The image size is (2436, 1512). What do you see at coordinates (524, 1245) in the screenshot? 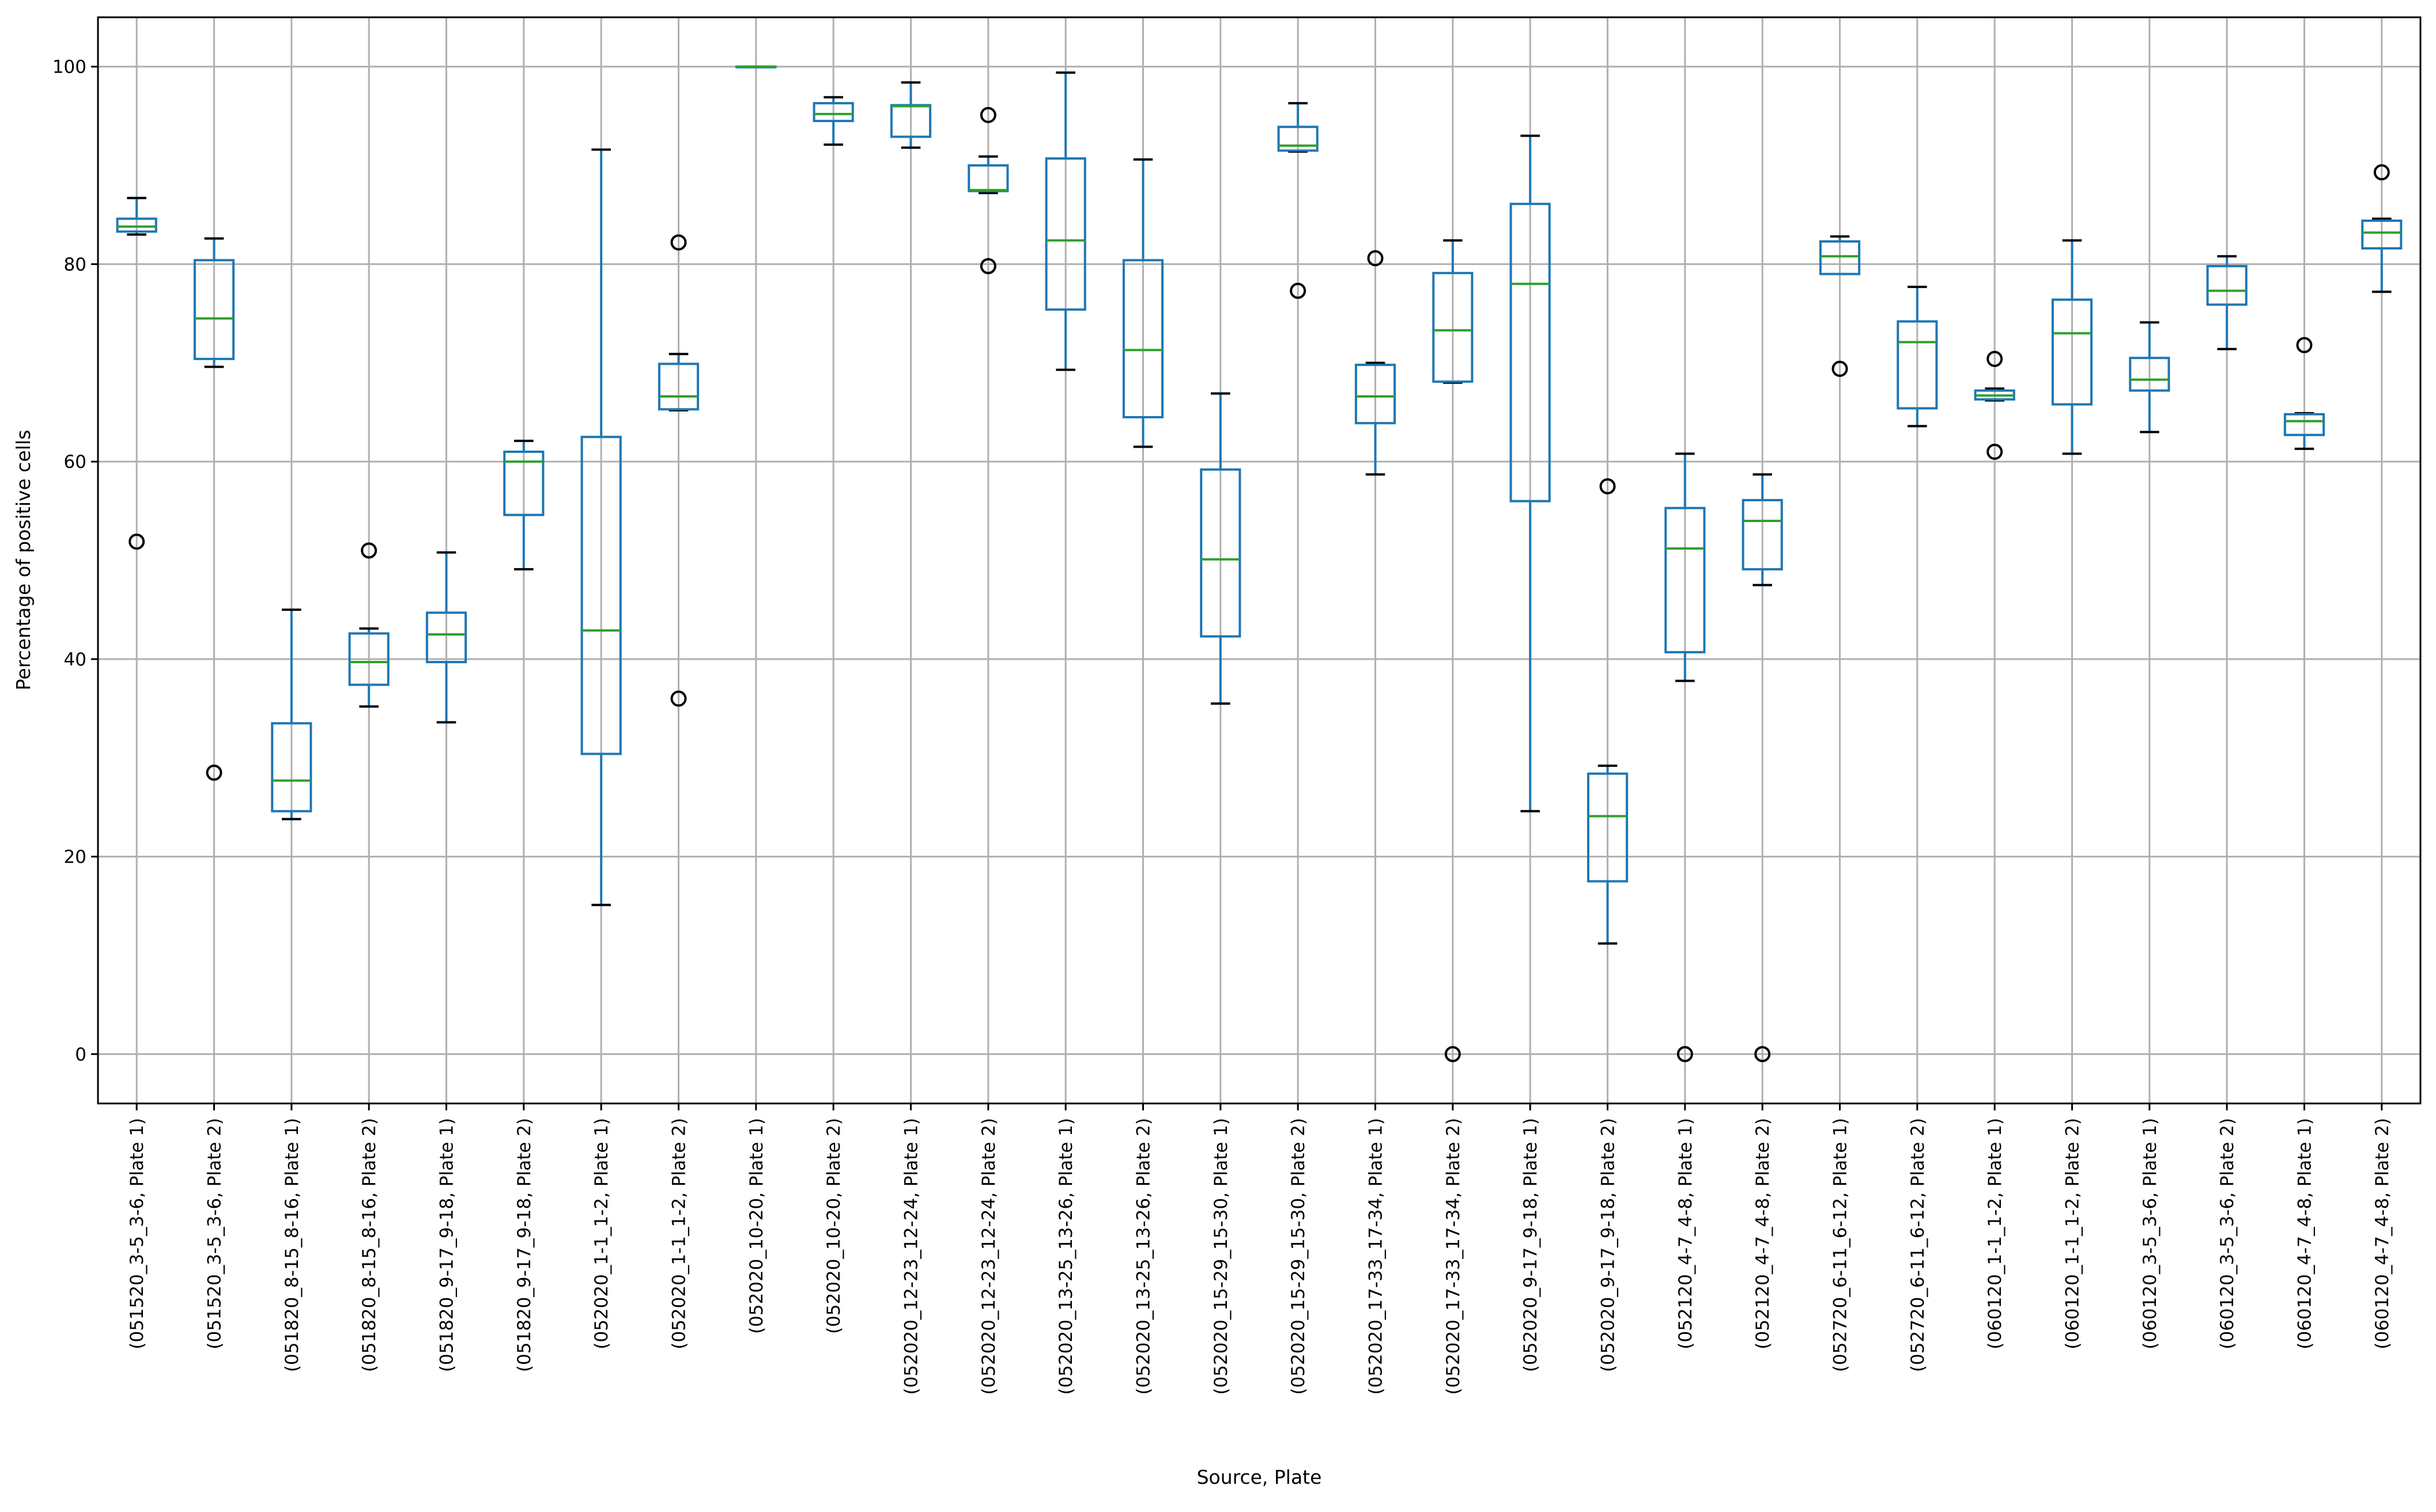
I see `x-tick-label: (051820_9-17_9-18, Plate 2)` at bounding box center [524, 1245].